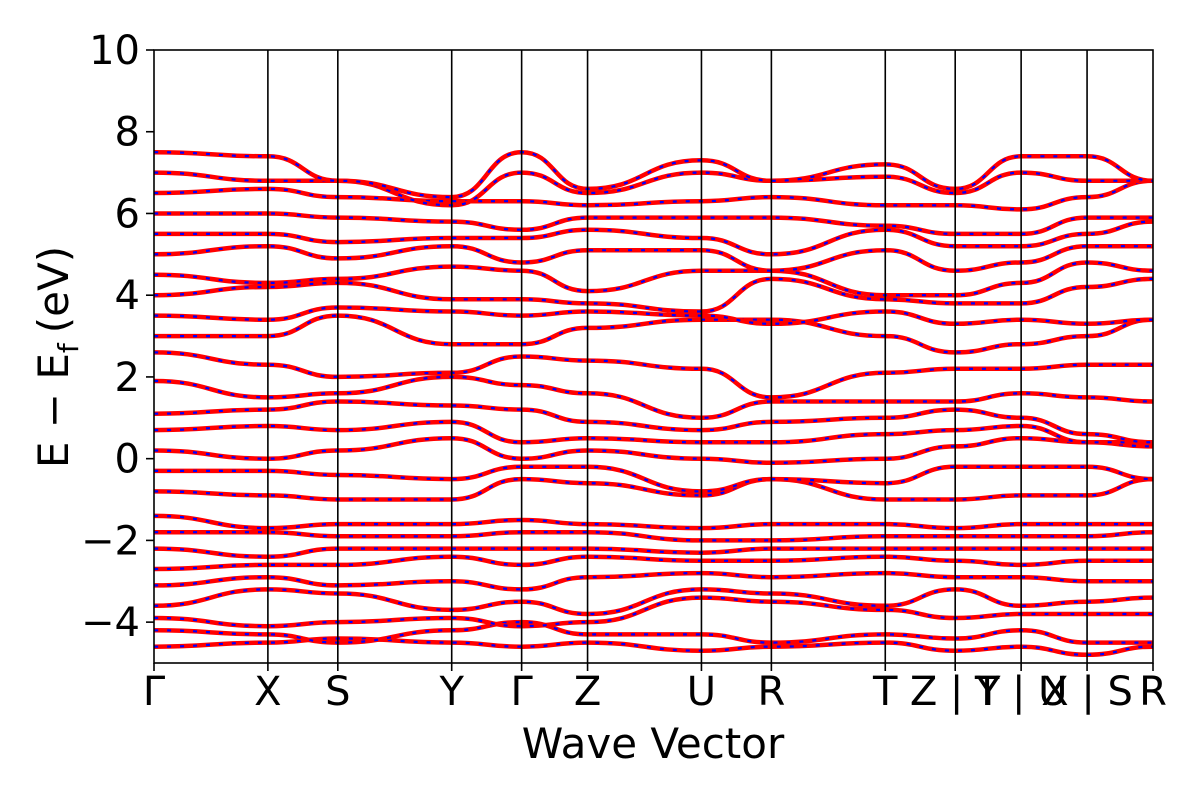 The image size is (1200, 800). Describe the element at coordinates (337, 692) in the screenshot. I see `kpoint-label: S` at that location.